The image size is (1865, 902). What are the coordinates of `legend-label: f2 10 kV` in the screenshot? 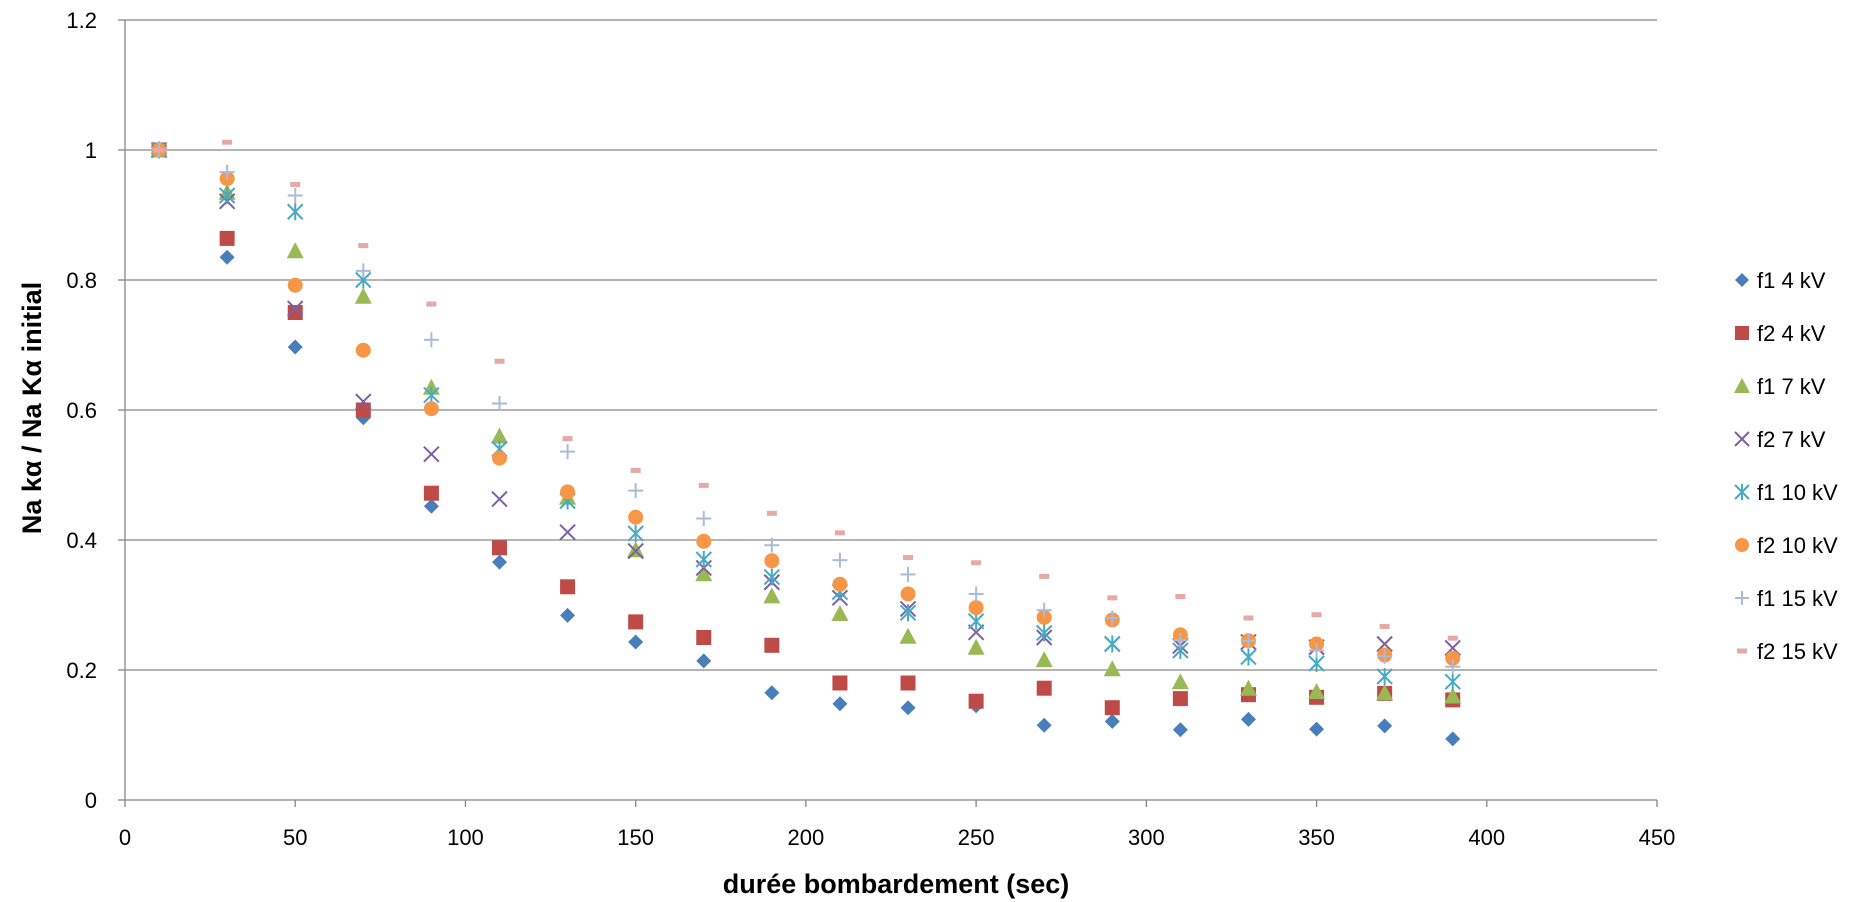 It's located at (1797, 545).